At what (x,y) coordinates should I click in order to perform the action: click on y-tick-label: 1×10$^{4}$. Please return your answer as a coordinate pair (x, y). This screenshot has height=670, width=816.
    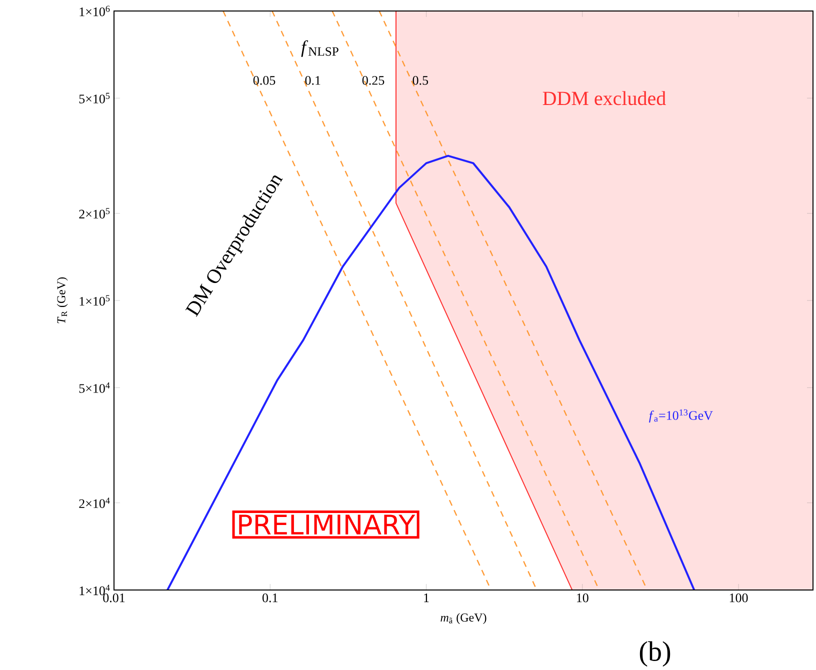
    Looking at the image, I should click on (95, 590).